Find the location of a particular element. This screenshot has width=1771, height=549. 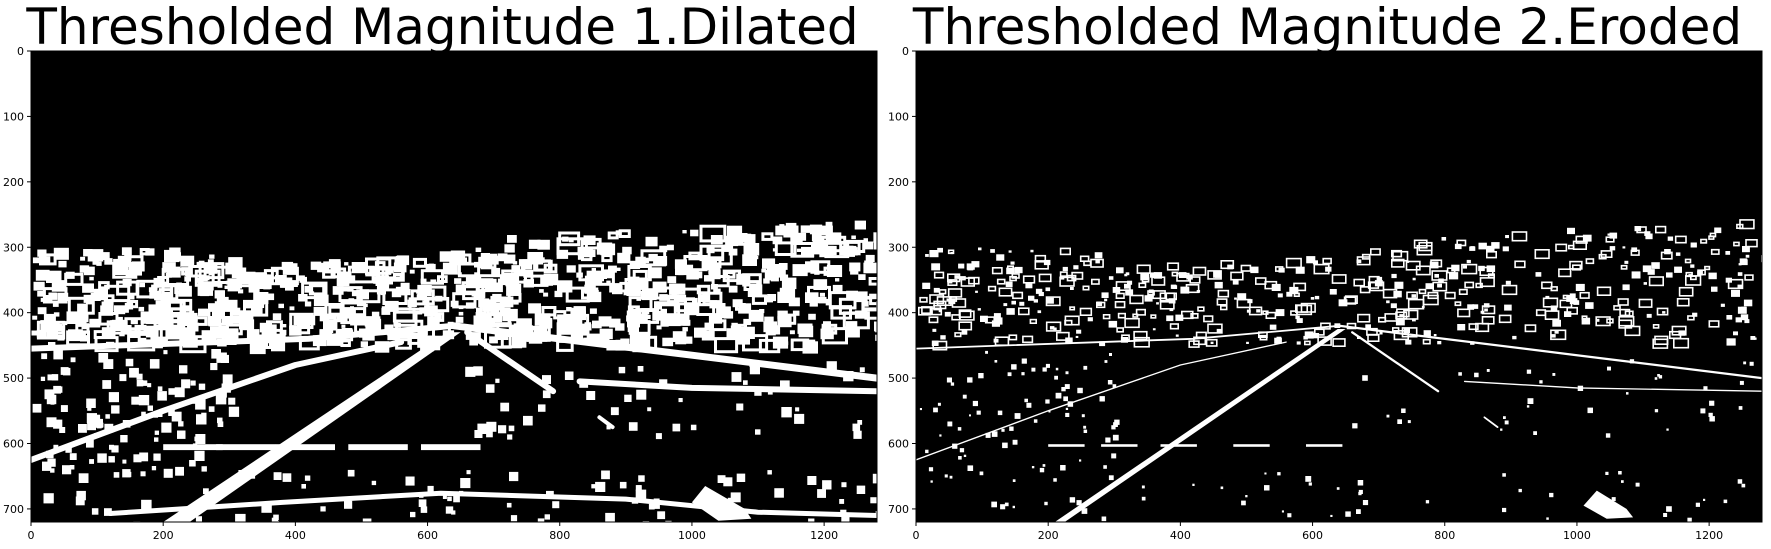

right-lane-dash is located at coordinates (1491, 422).